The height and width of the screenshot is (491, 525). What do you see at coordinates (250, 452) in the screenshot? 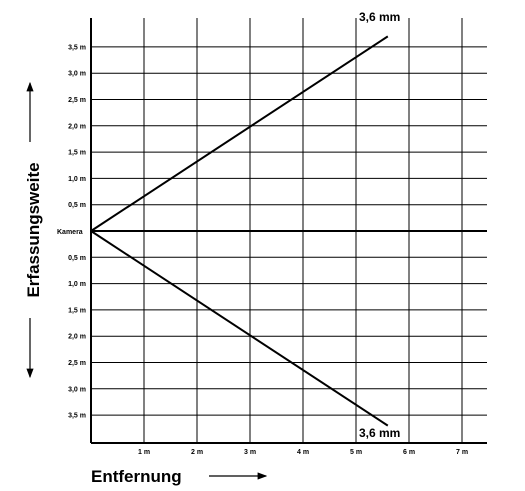
I see `x-tick-label: 3 m` at bounding box center [250, 452].